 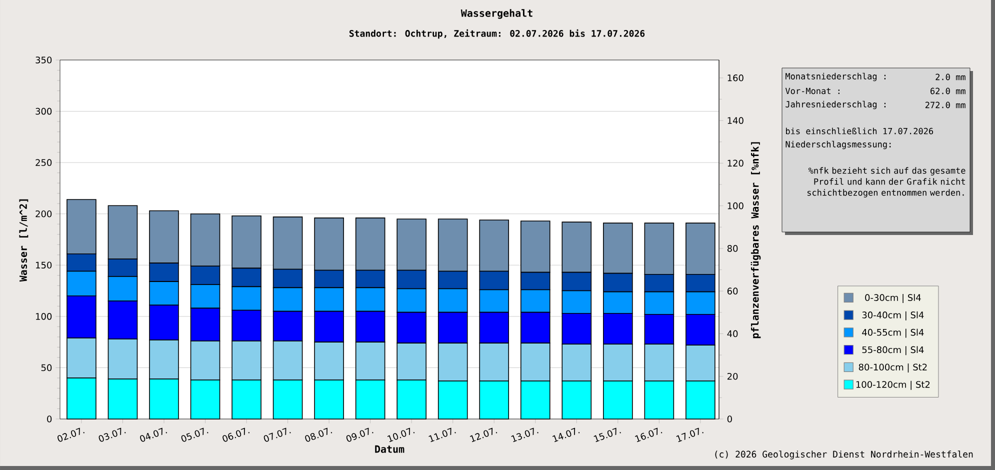 I want to click on text: Monatsniederschlag :, so click(x=836, y=77).